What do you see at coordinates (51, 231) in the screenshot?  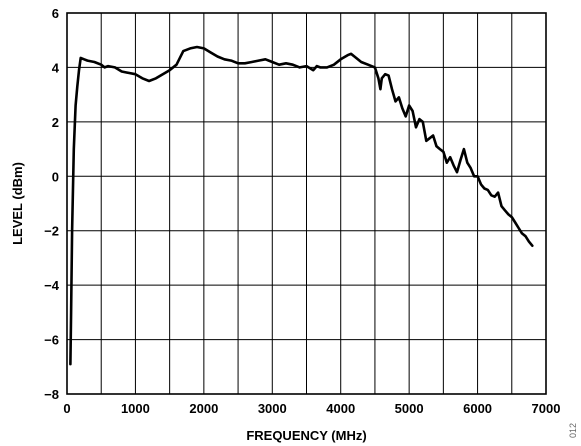 I see `y-tick-label: −2` at bounding box center [51, 231].